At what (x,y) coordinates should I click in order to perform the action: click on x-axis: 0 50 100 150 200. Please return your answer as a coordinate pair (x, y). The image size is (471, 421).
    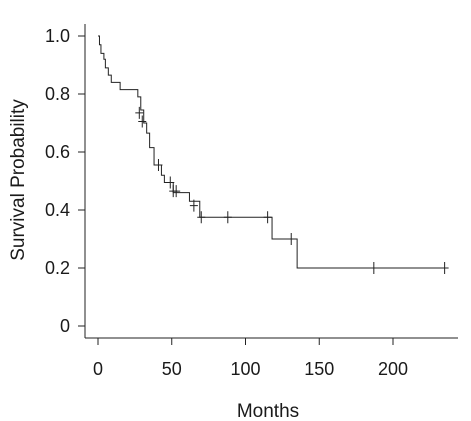
    Looking at the image, I should click on (271, 358).